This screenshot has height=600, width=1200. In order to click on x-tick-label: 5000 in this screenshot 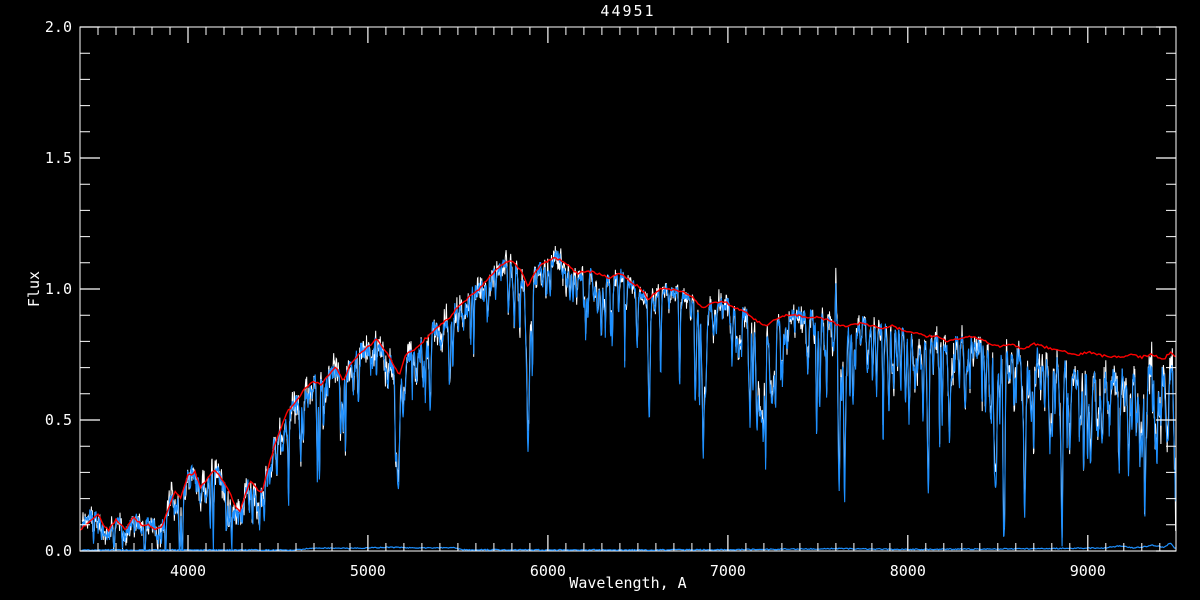, I will do `click(368, 571)`.